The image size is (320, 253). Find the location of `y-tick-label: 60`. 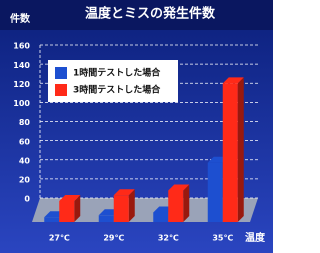

y-tick-label: 60 is located at coordinates (25, 141).